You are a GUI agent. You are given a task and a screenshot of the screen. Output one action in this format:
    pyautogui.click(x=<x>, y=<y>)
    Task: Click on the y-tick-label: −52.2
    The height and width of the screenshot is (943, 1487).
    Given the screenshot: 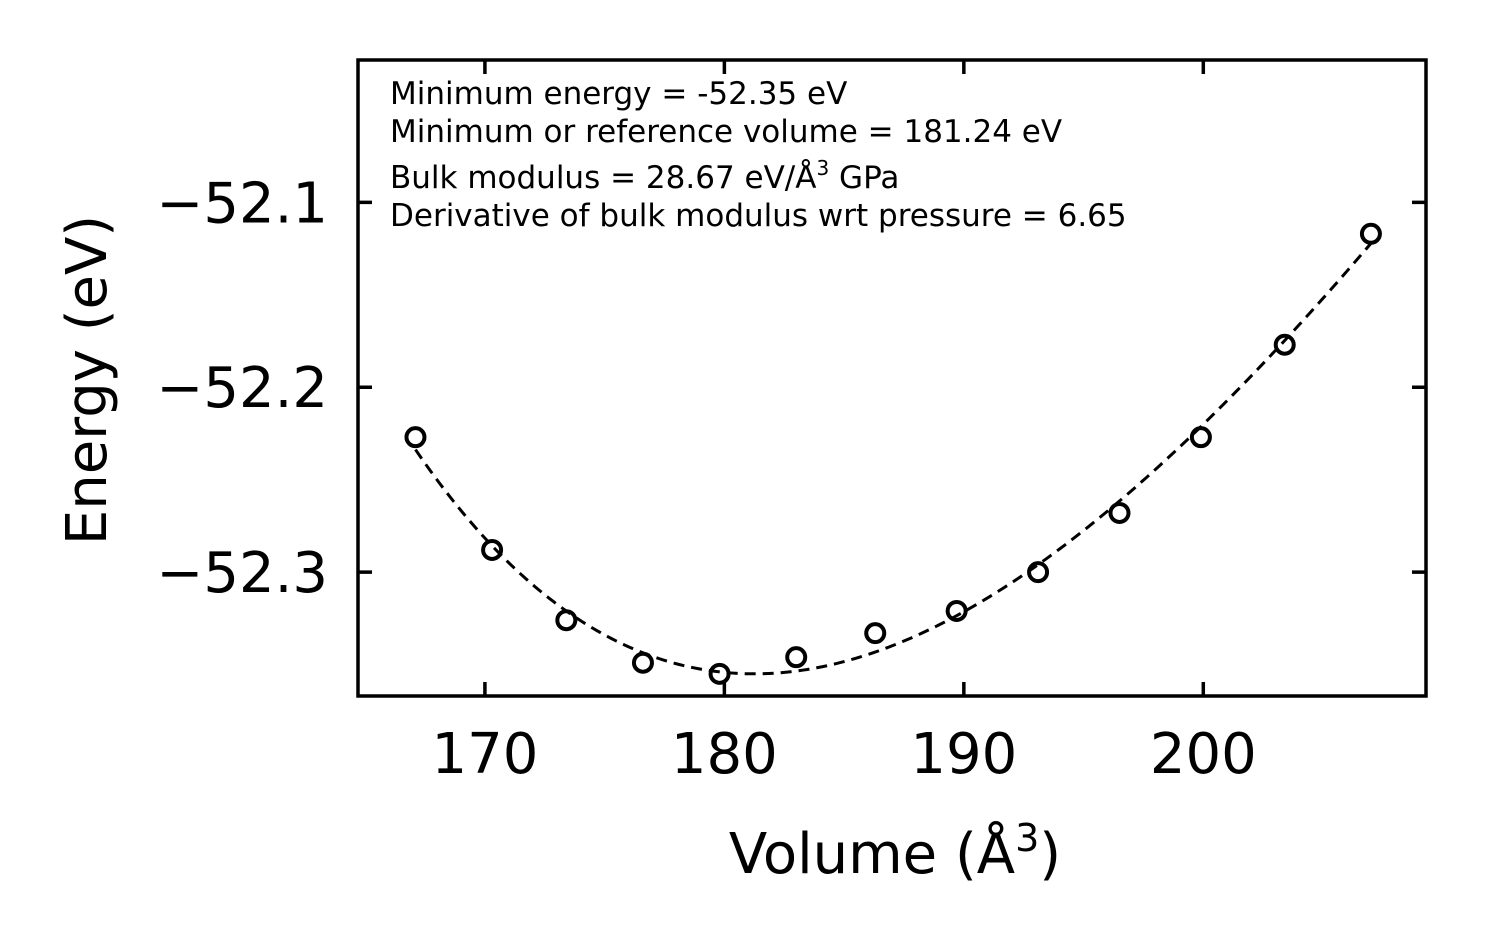 What is the action you would take?
    pyautogui.click(x=242, y=388)
    